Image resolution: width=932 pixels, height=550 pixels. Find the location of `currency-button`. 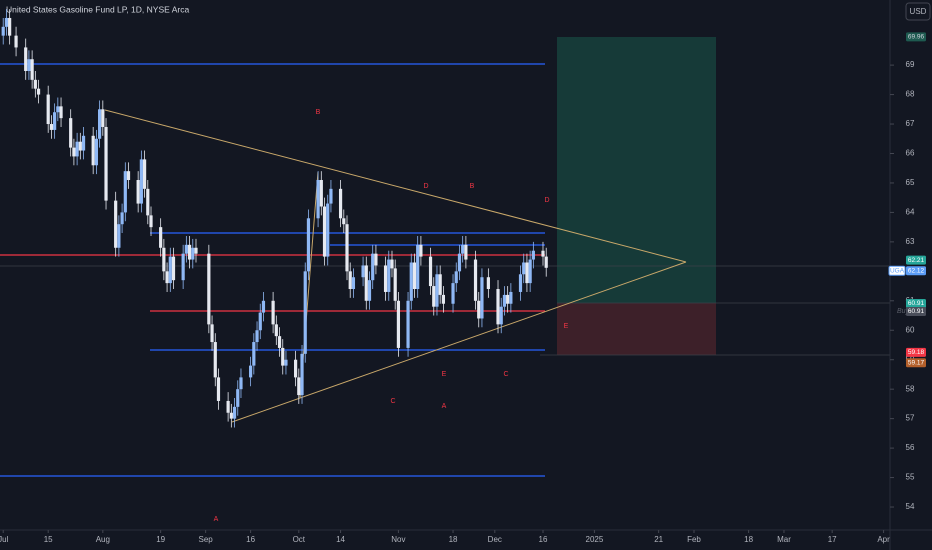

currency-button is located at coordinates (918, 11).